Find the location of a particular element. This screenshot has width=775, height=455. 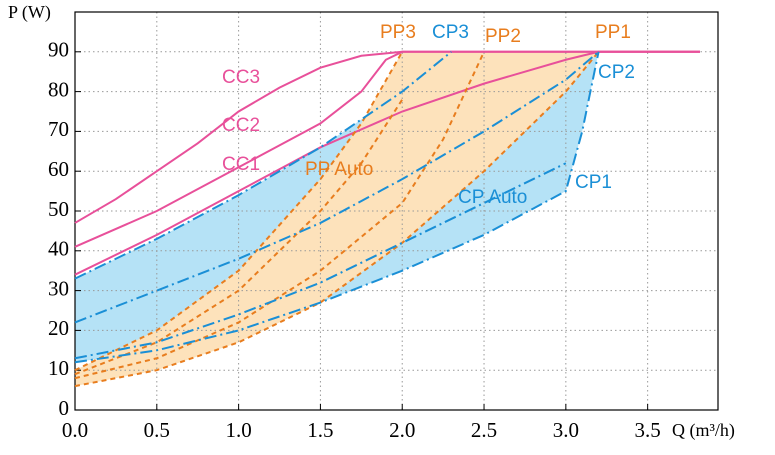

x-tick-label: 2.0 is located at coordinates (402, 430).